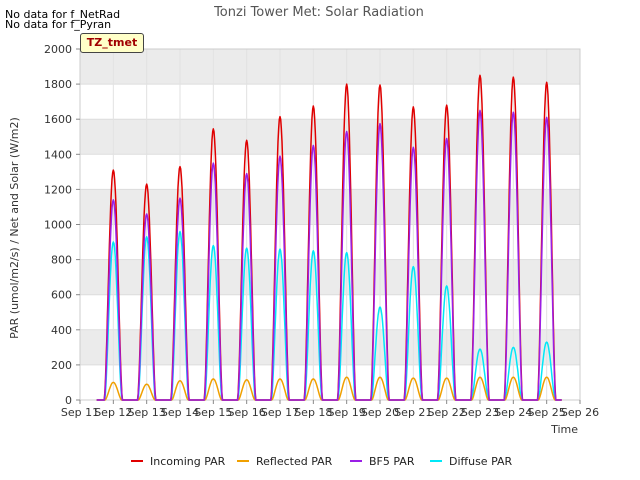 The width and height of the screenshot is (640, 480). I want to click on y-tick-label: 1400, so click(58, 154).